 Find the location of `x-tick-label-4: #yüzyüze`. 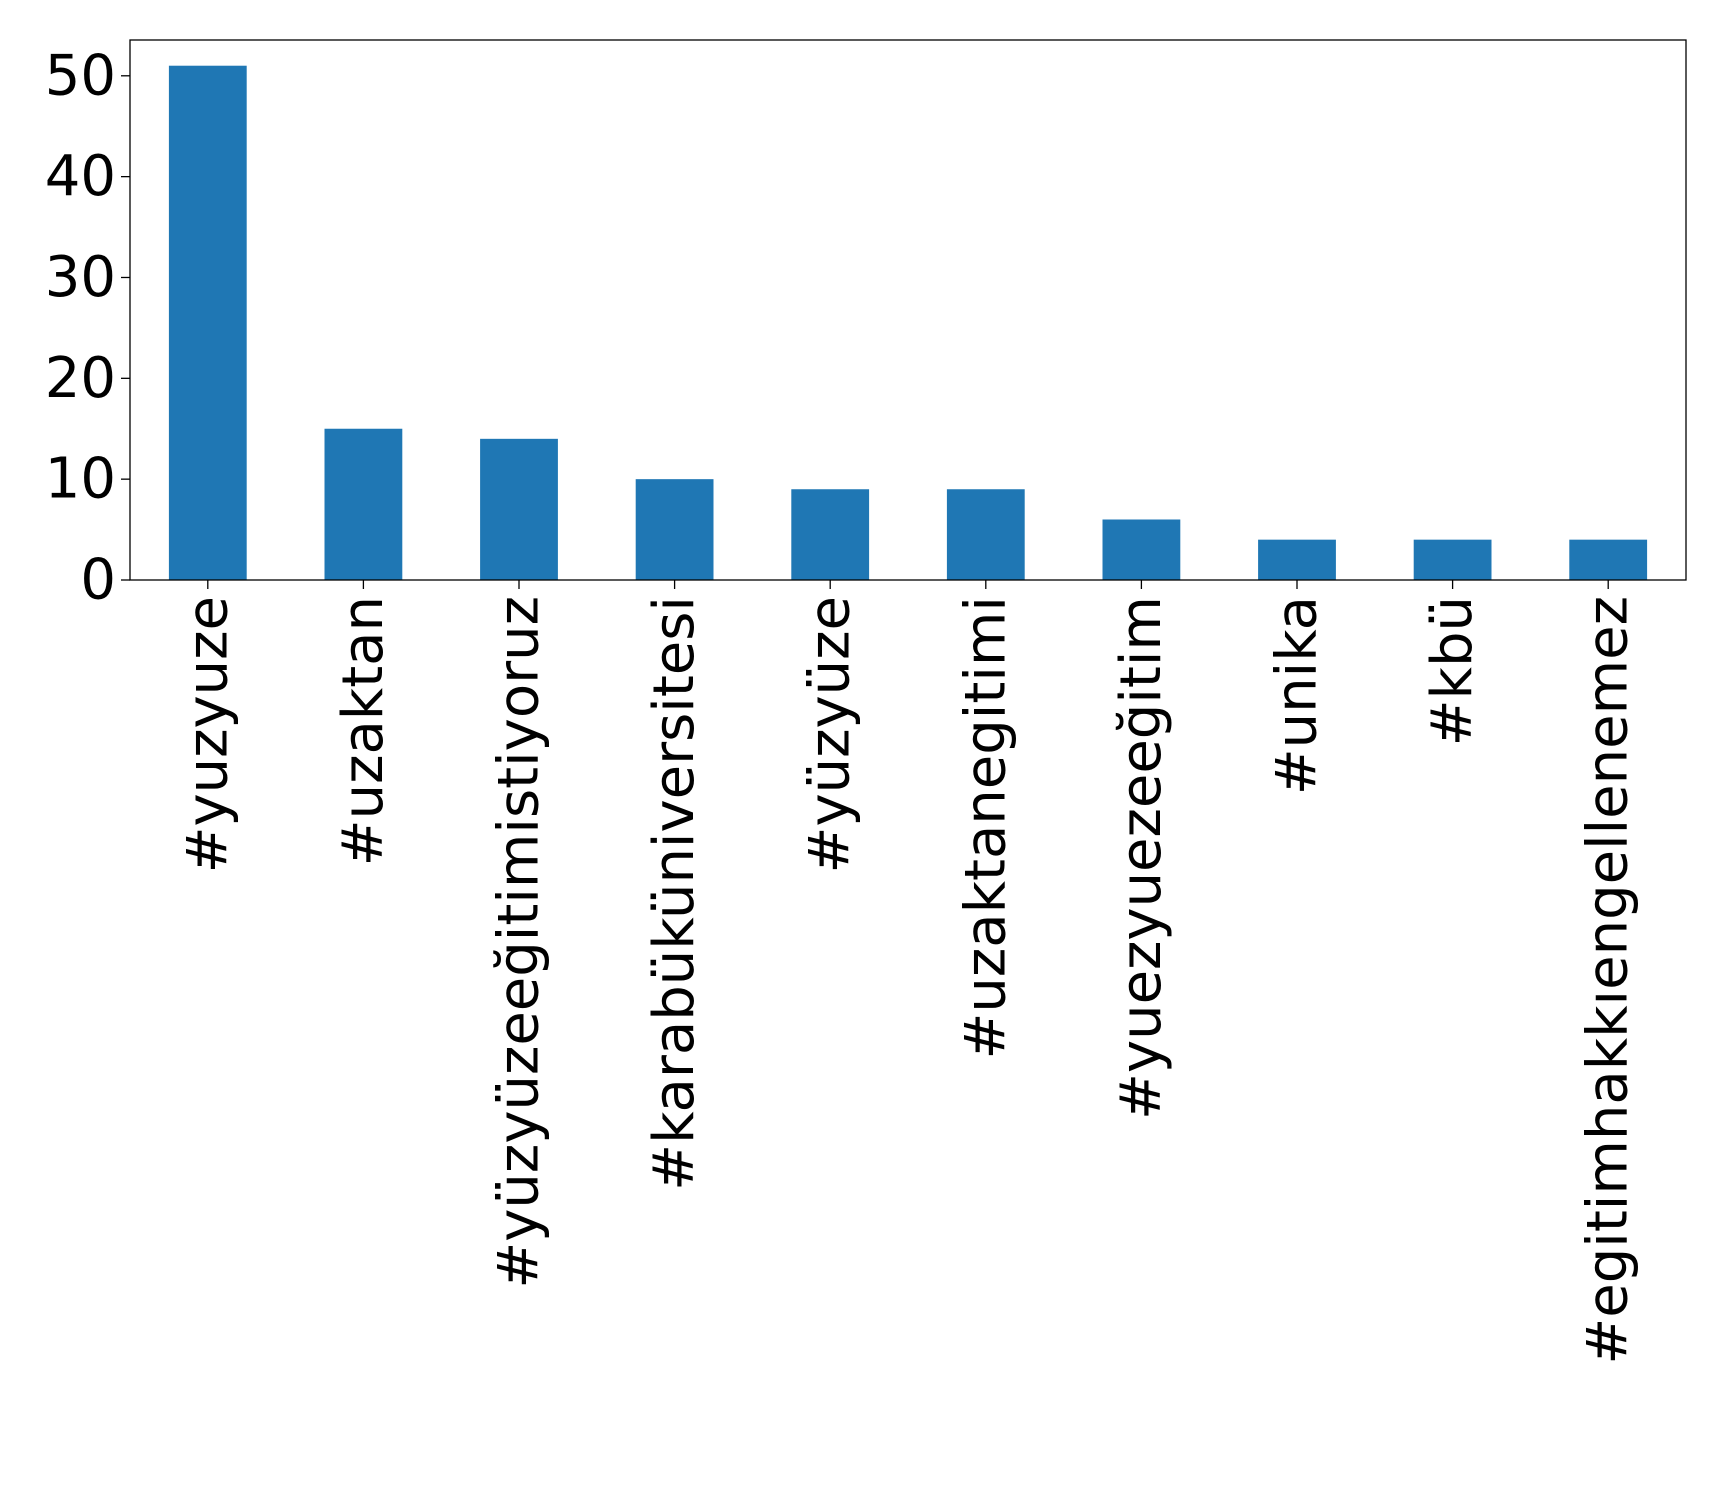

x-tick-label-4: #yüzyüze is located at coordinates (830, 734).